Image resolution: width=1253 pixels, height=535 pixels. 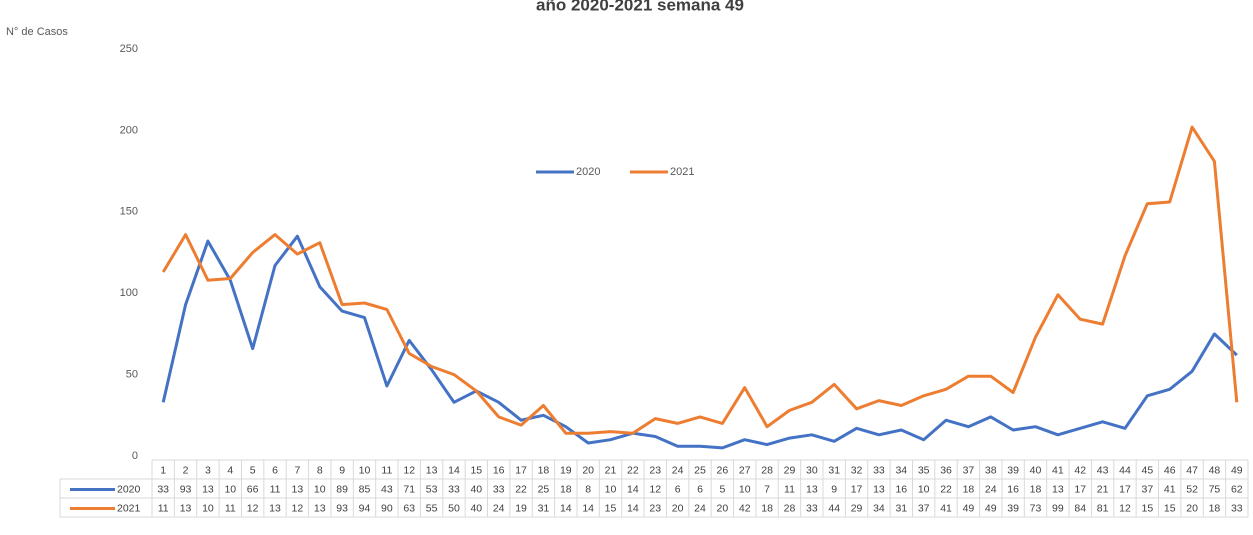 What do you see at coordinates (1170, 508) in the screenshot?
I see `table-cell: 15` at bounding box center [1170, 508].